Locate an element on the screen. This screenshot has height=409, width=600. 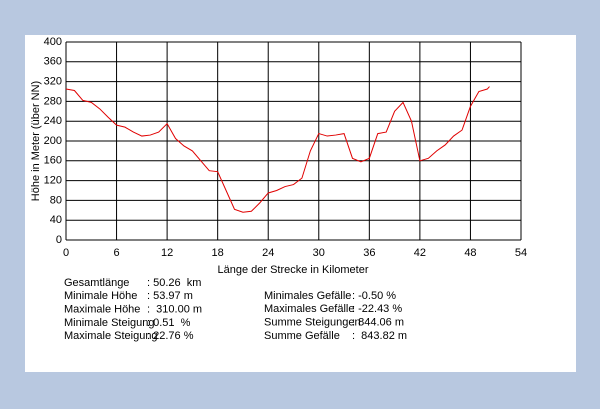
y-tick-label: 240 is located at coordinates (53, 121).